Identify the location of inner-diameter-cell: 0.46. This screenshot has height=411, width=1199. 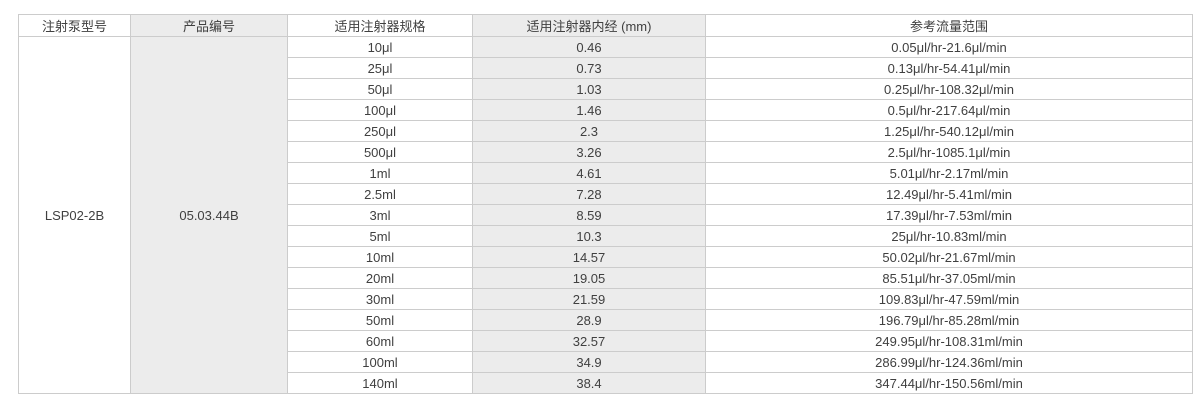
(589, 47).